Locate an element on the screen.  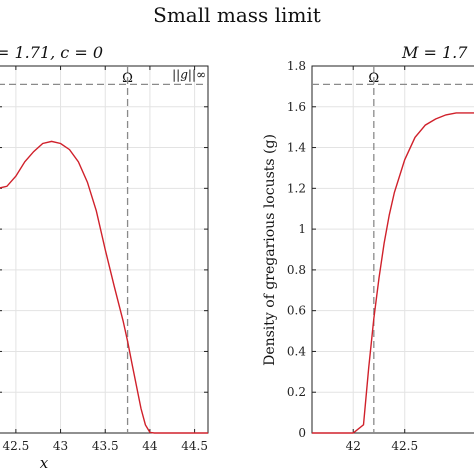
right-panel-title: M = 1.7 is located at coordinates (434, 52).